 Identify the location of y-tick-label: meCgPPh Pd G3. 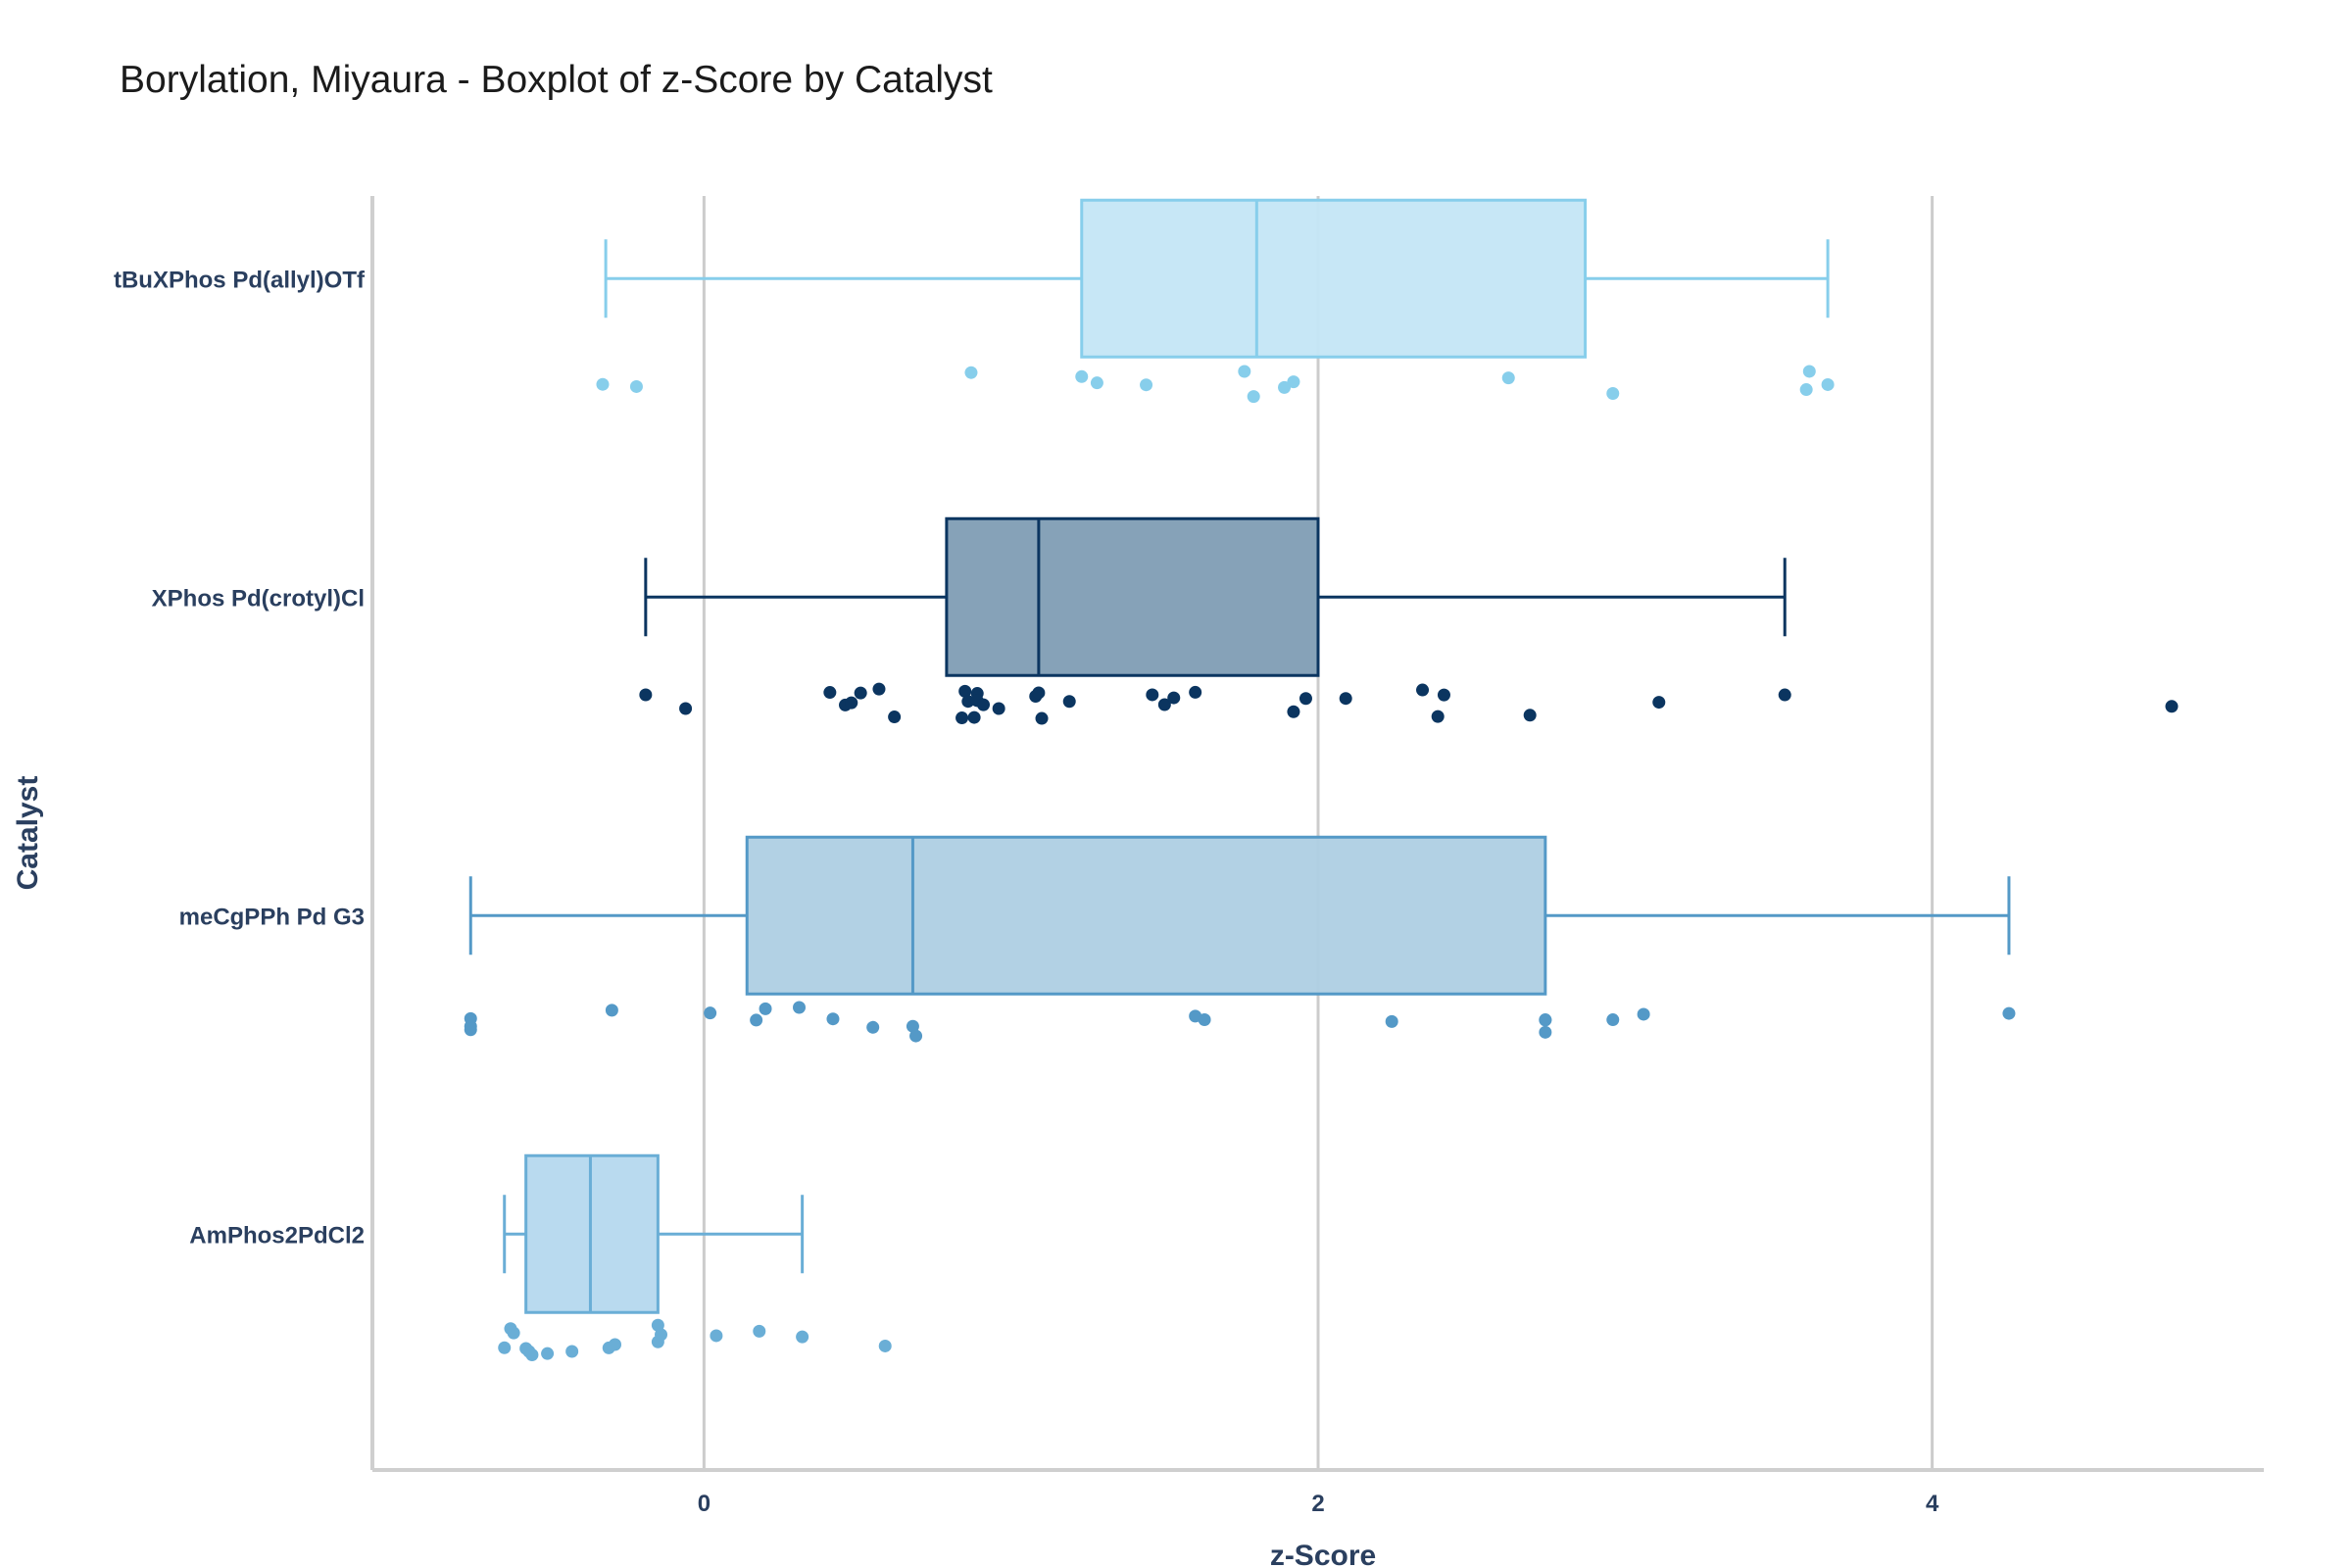
(272, 917).